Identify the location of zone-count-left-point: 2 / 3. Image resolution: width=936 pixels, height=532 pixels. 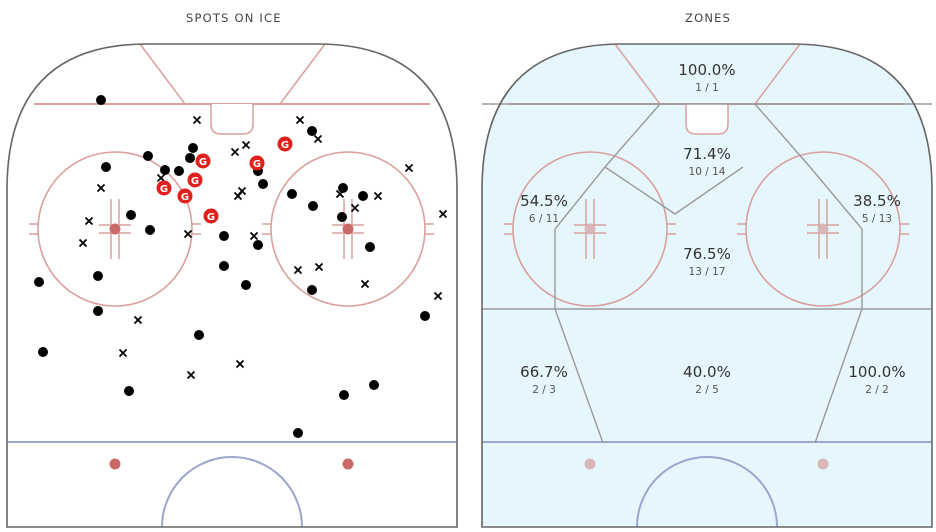
(544, 390).